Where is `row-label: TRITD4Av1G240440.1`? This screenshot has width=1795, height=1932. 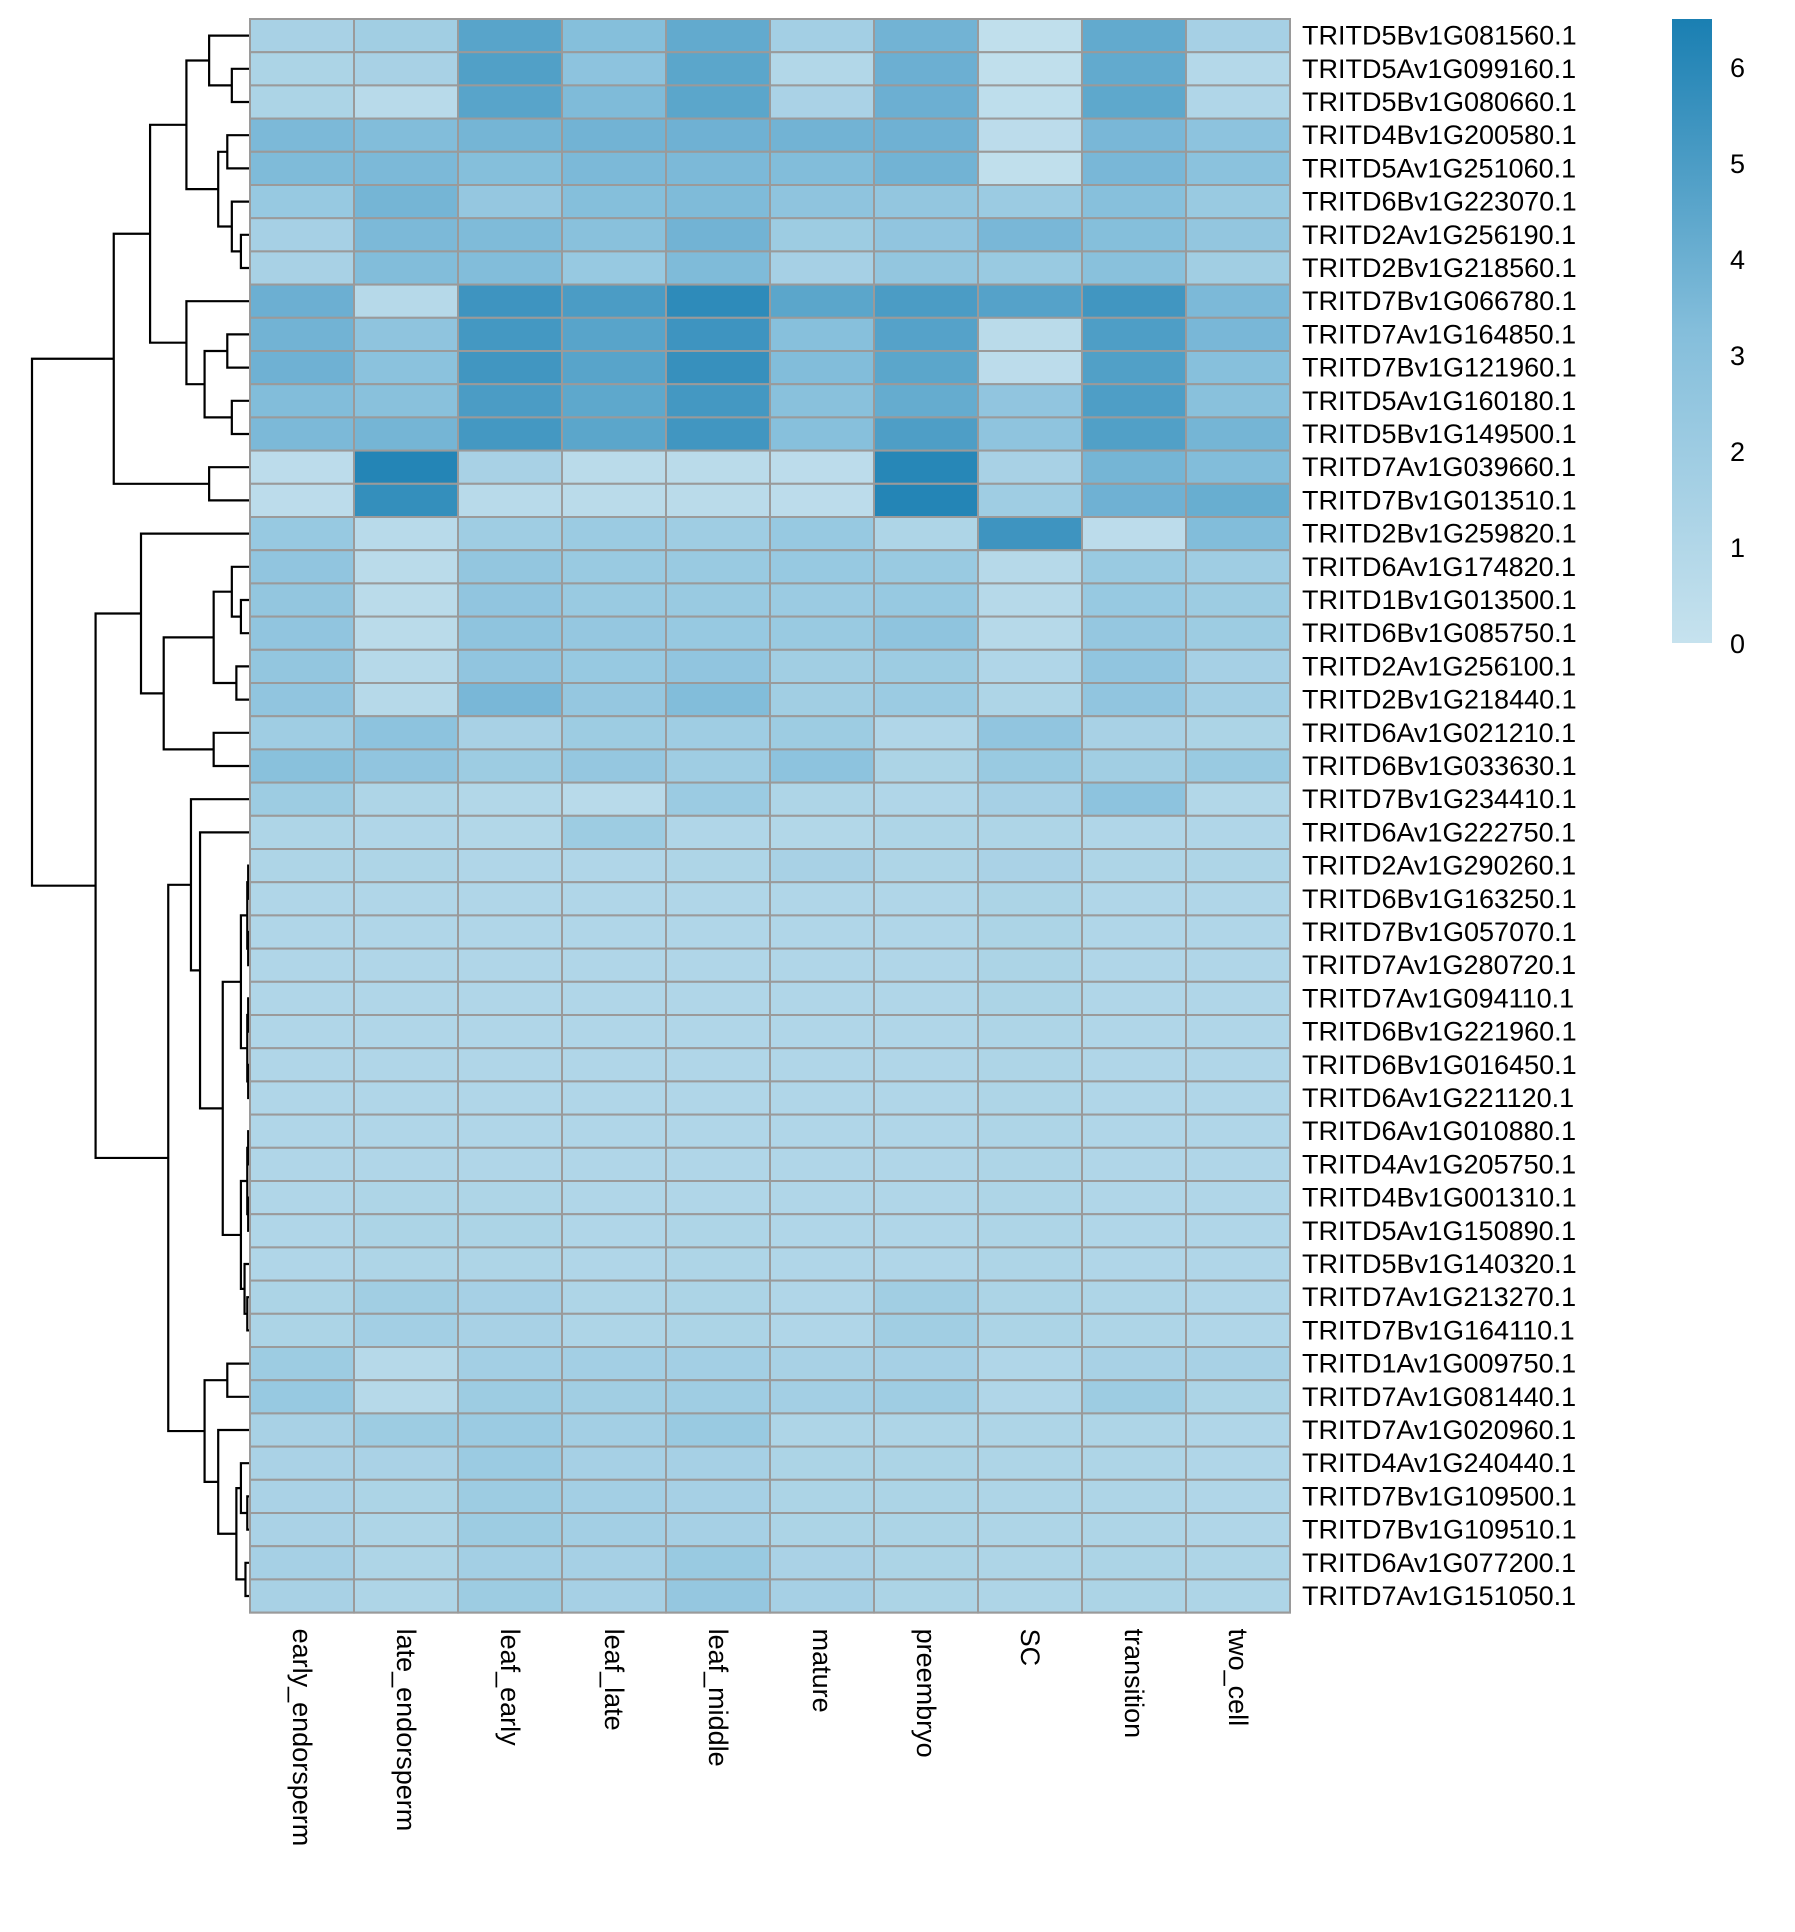
row-label: TRITD4Av1G240440.1 is located at coordinates (1439, 1463).